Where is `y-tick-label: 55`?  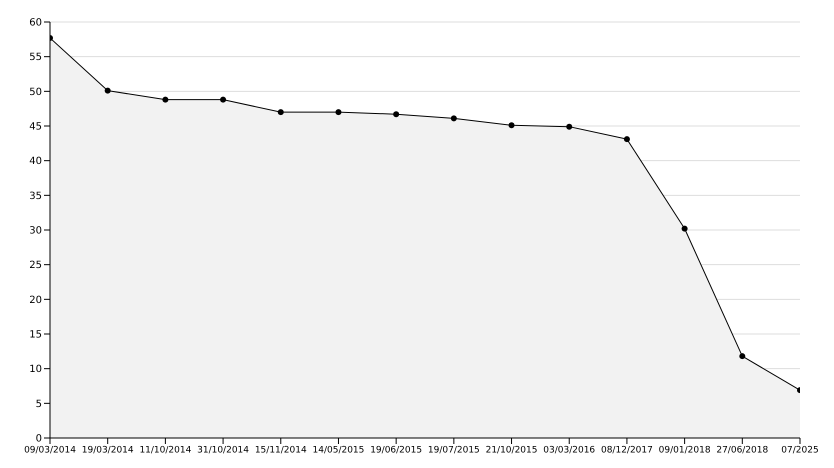 y-tick-label: 55 is located at coordinates (35, 58).